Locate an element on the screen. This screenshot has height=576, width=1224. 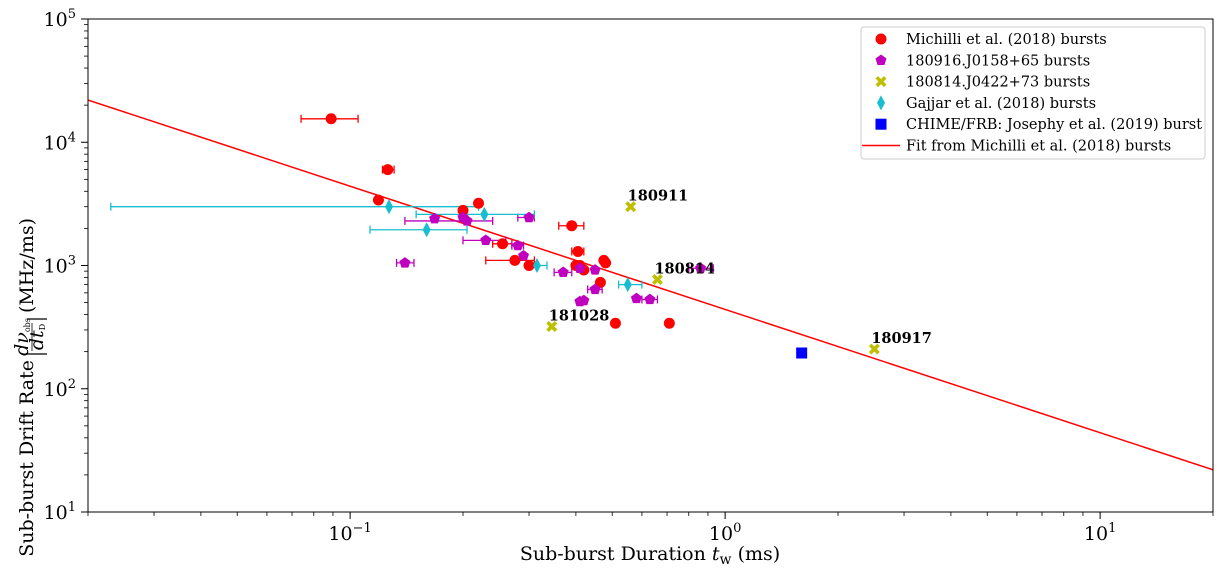
x-tick-label: 10¹ is located at coordinates (1100, 533).